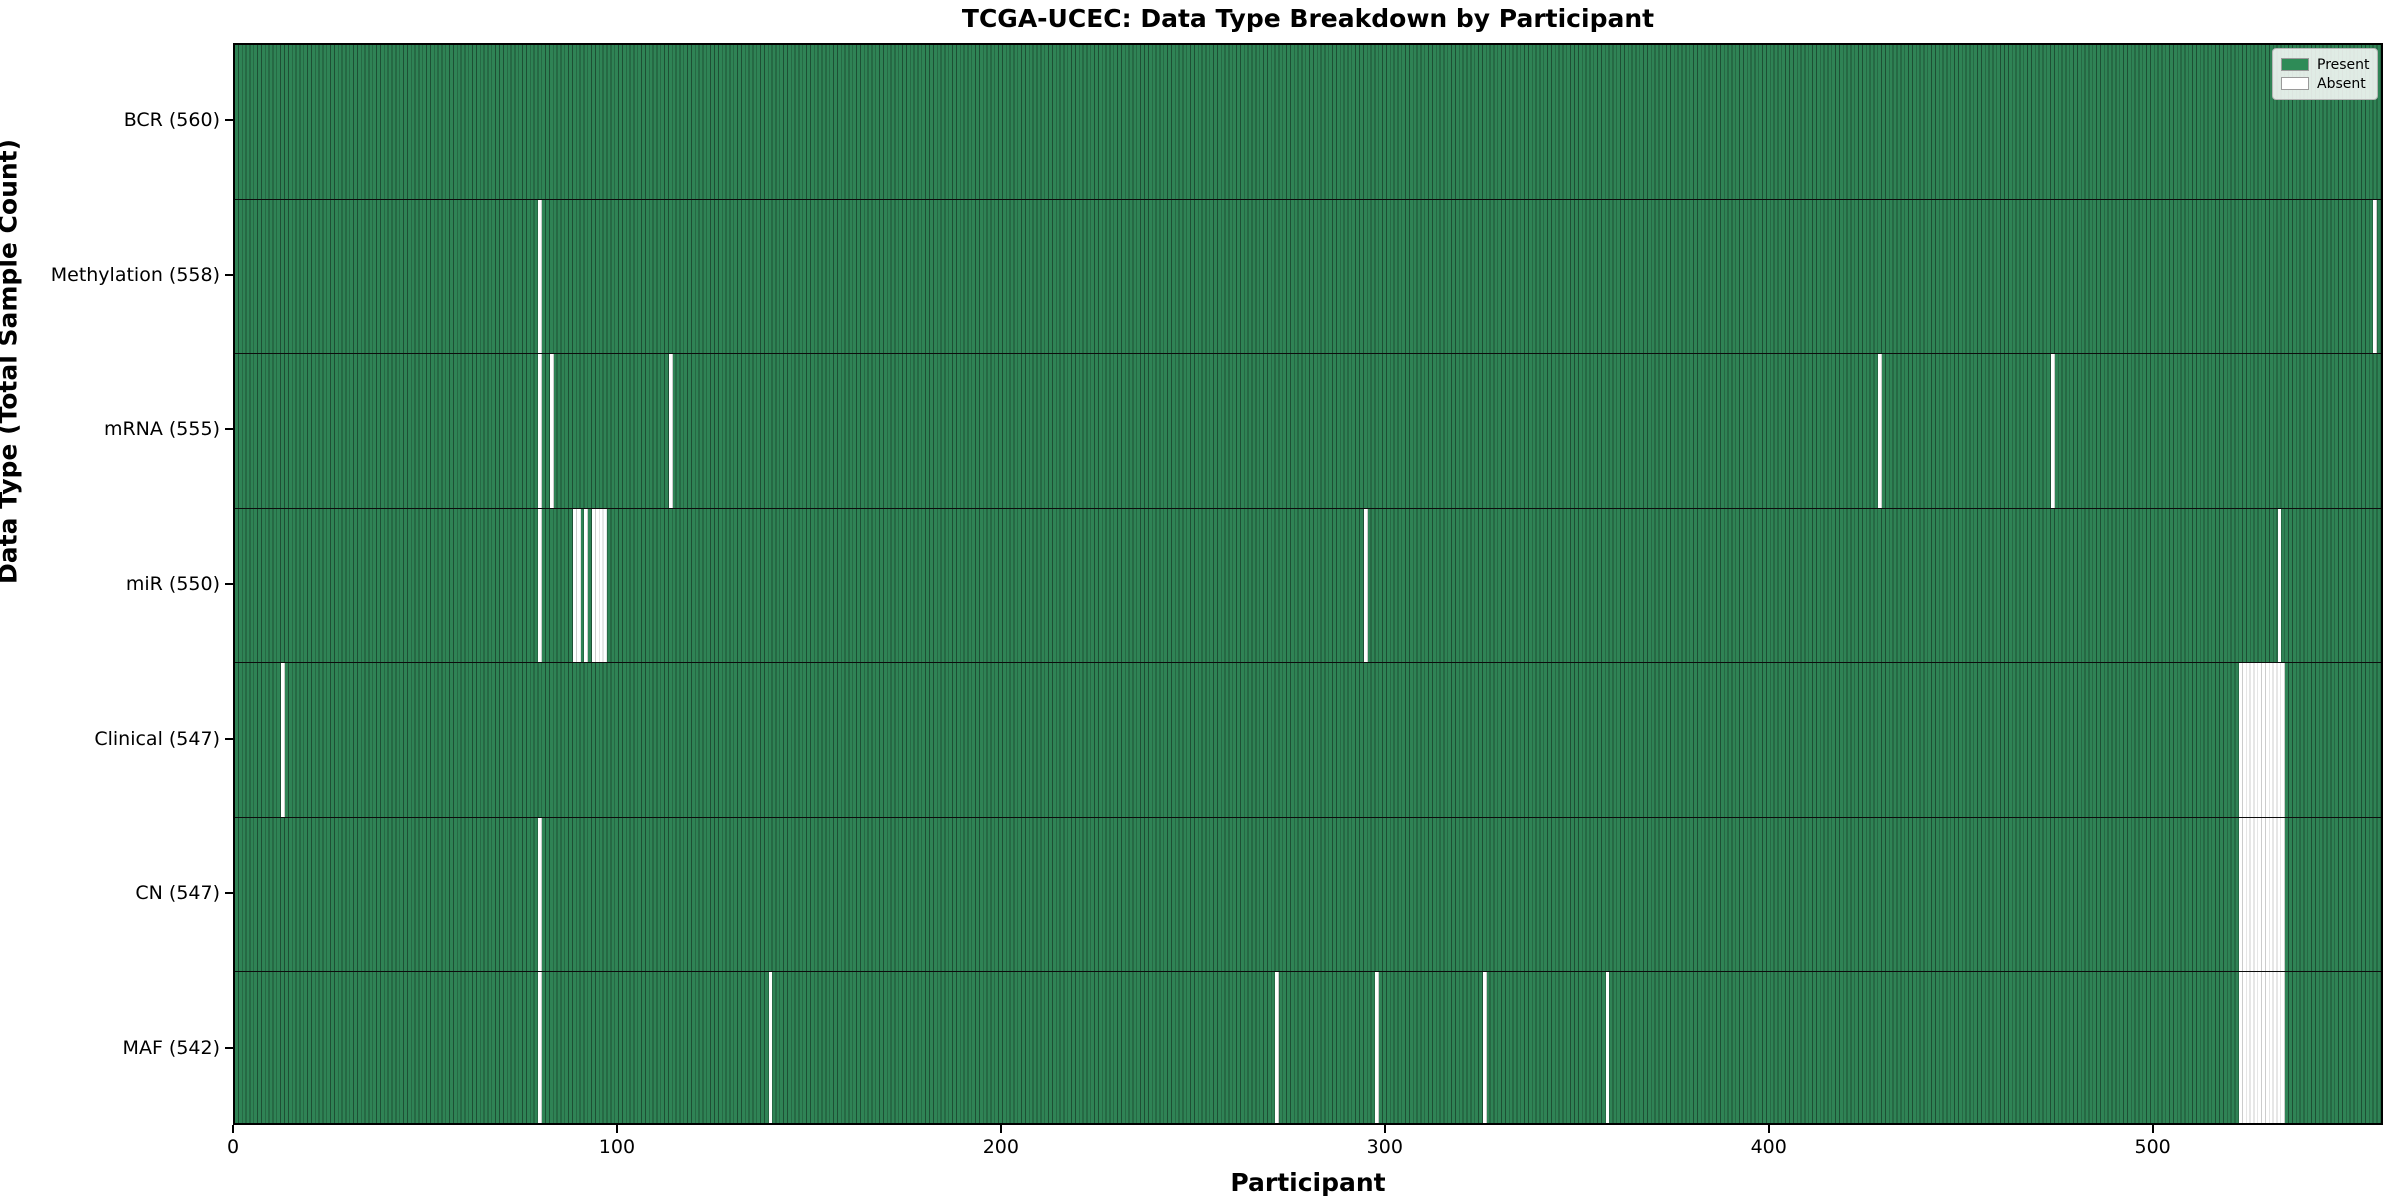 The width and height of the screenshot is (2400, 1200). Describe the element at coordinates (1308, 740) in the screenshot. I see `row-clinical` at that location.